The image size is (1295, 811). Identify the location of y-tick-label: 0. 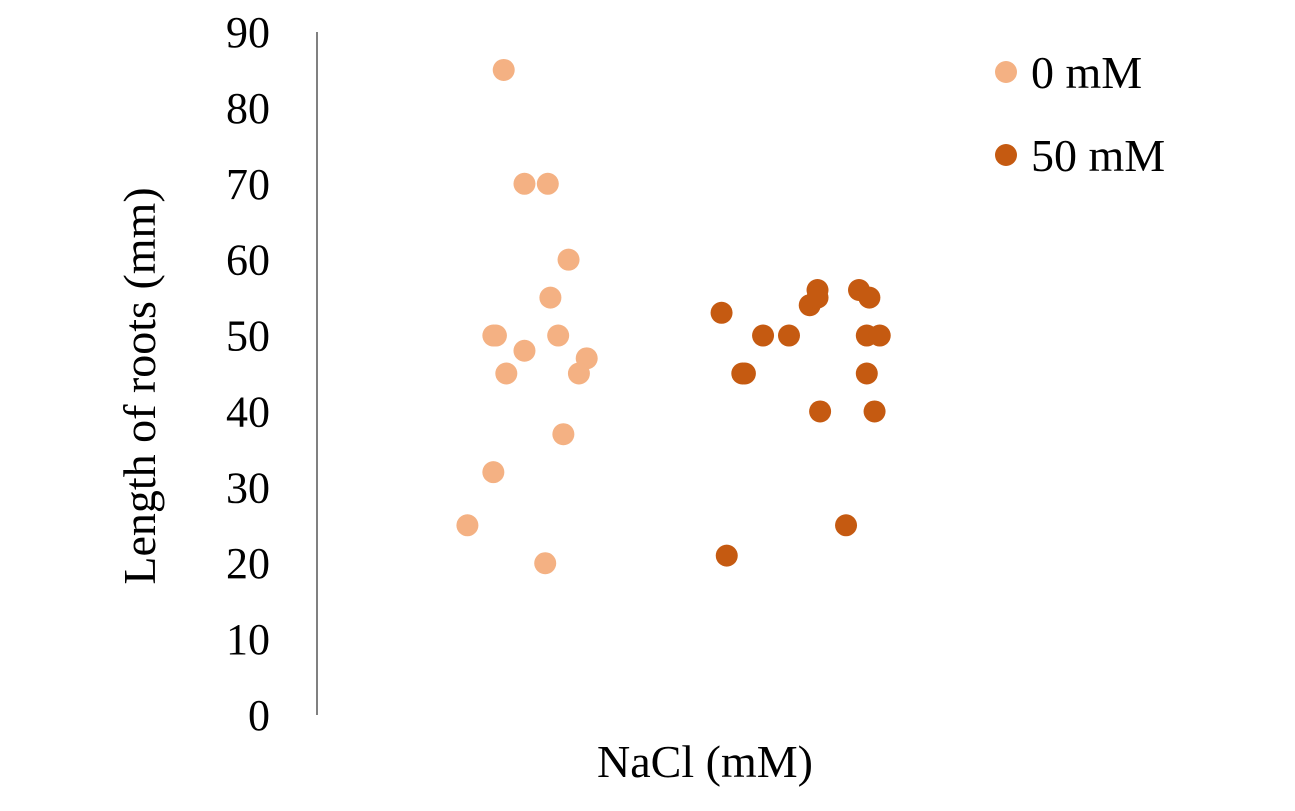
(259, 715).